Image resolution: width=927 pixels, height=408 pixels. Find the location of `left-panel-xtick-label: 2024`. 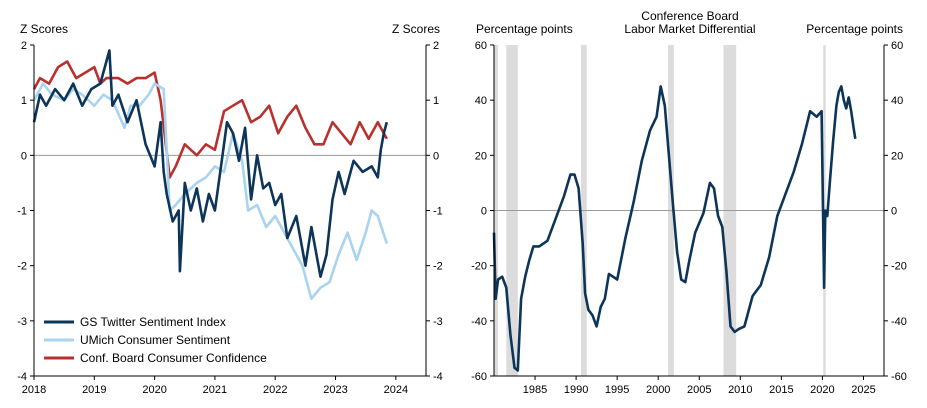

left-panel-xtick-label: 2024 is located at coordinates (396, 390).